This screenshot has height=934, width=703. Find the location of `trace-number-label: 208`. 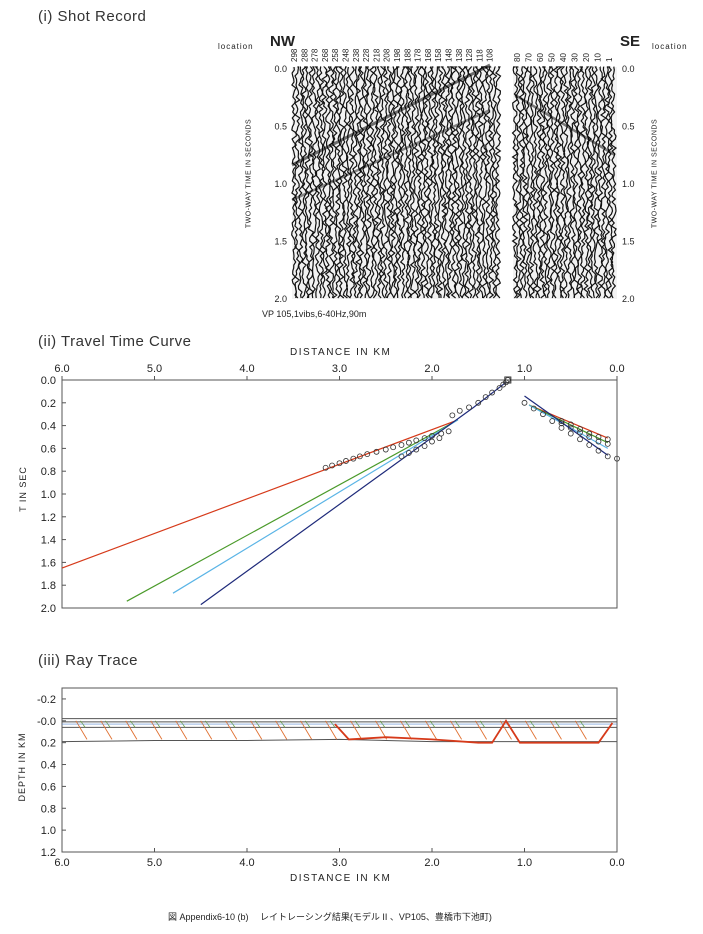

trace-number-label: 208 is located at coordinates (387, 55).